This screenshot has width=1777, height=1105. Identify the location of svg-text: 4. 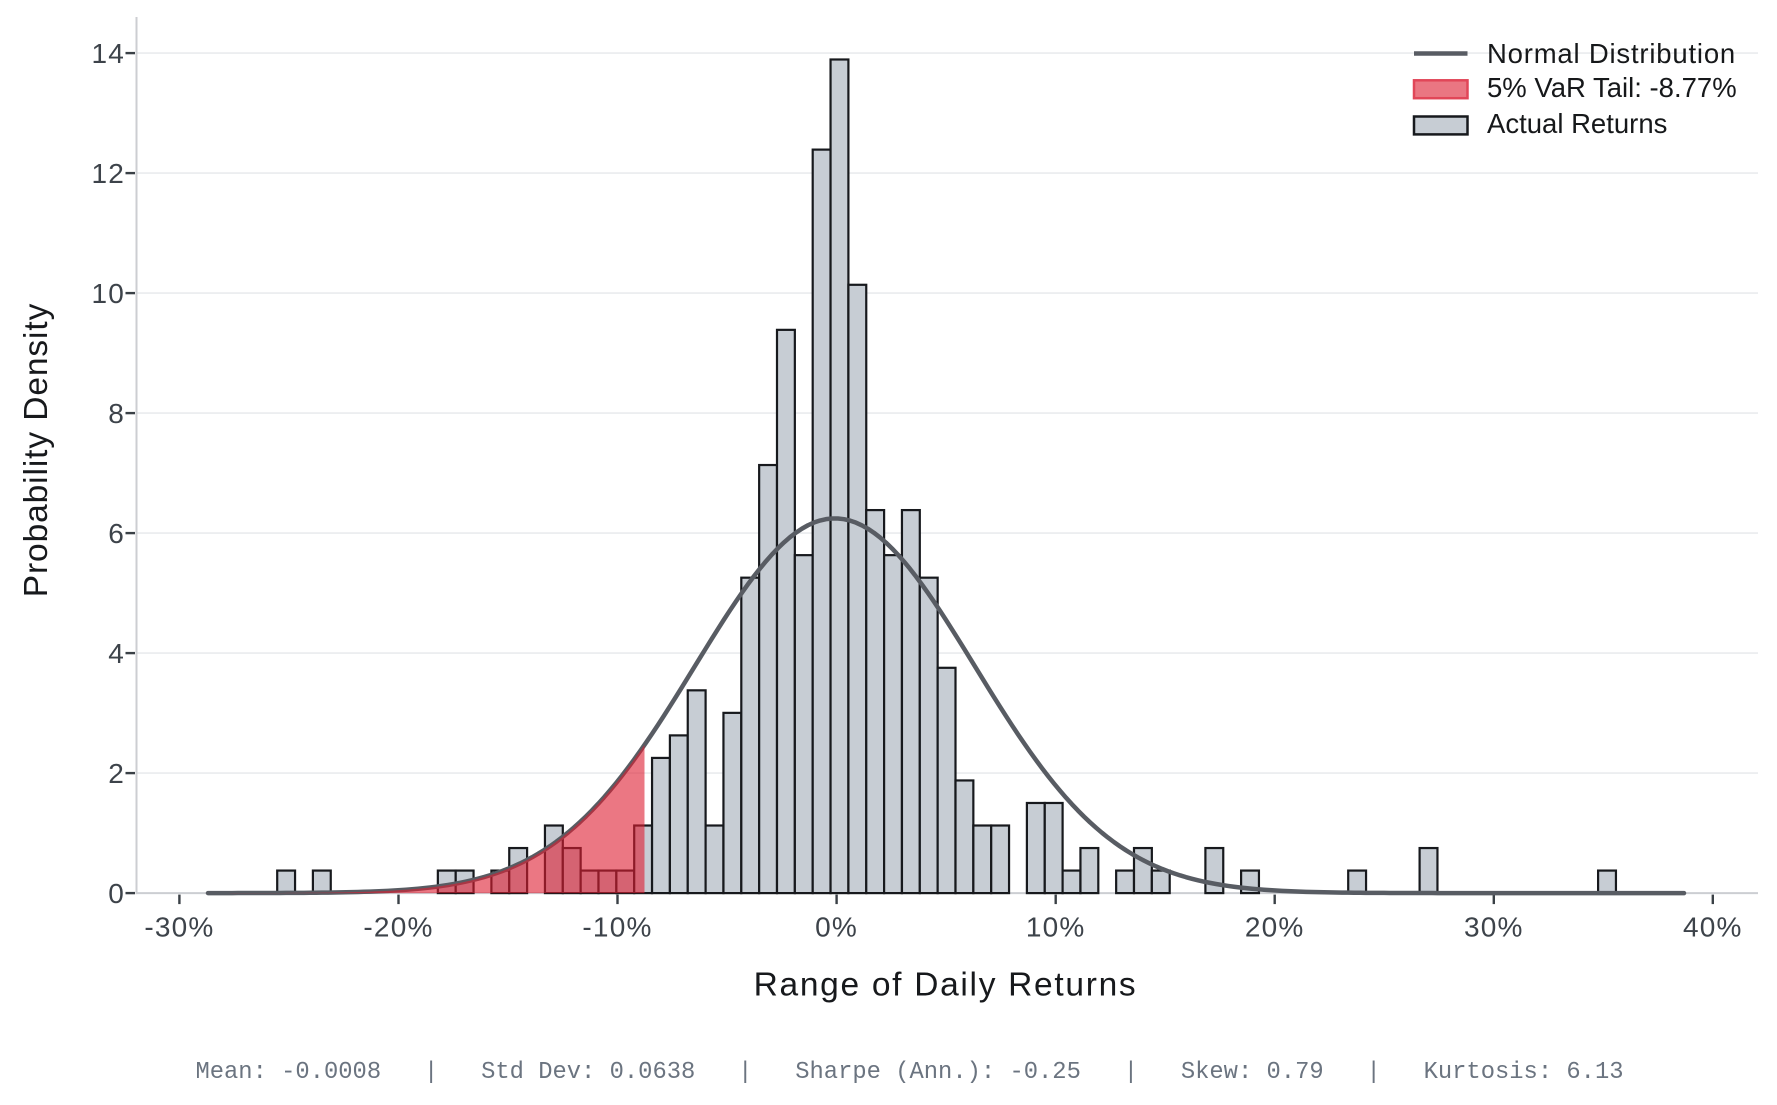
(116, 653).